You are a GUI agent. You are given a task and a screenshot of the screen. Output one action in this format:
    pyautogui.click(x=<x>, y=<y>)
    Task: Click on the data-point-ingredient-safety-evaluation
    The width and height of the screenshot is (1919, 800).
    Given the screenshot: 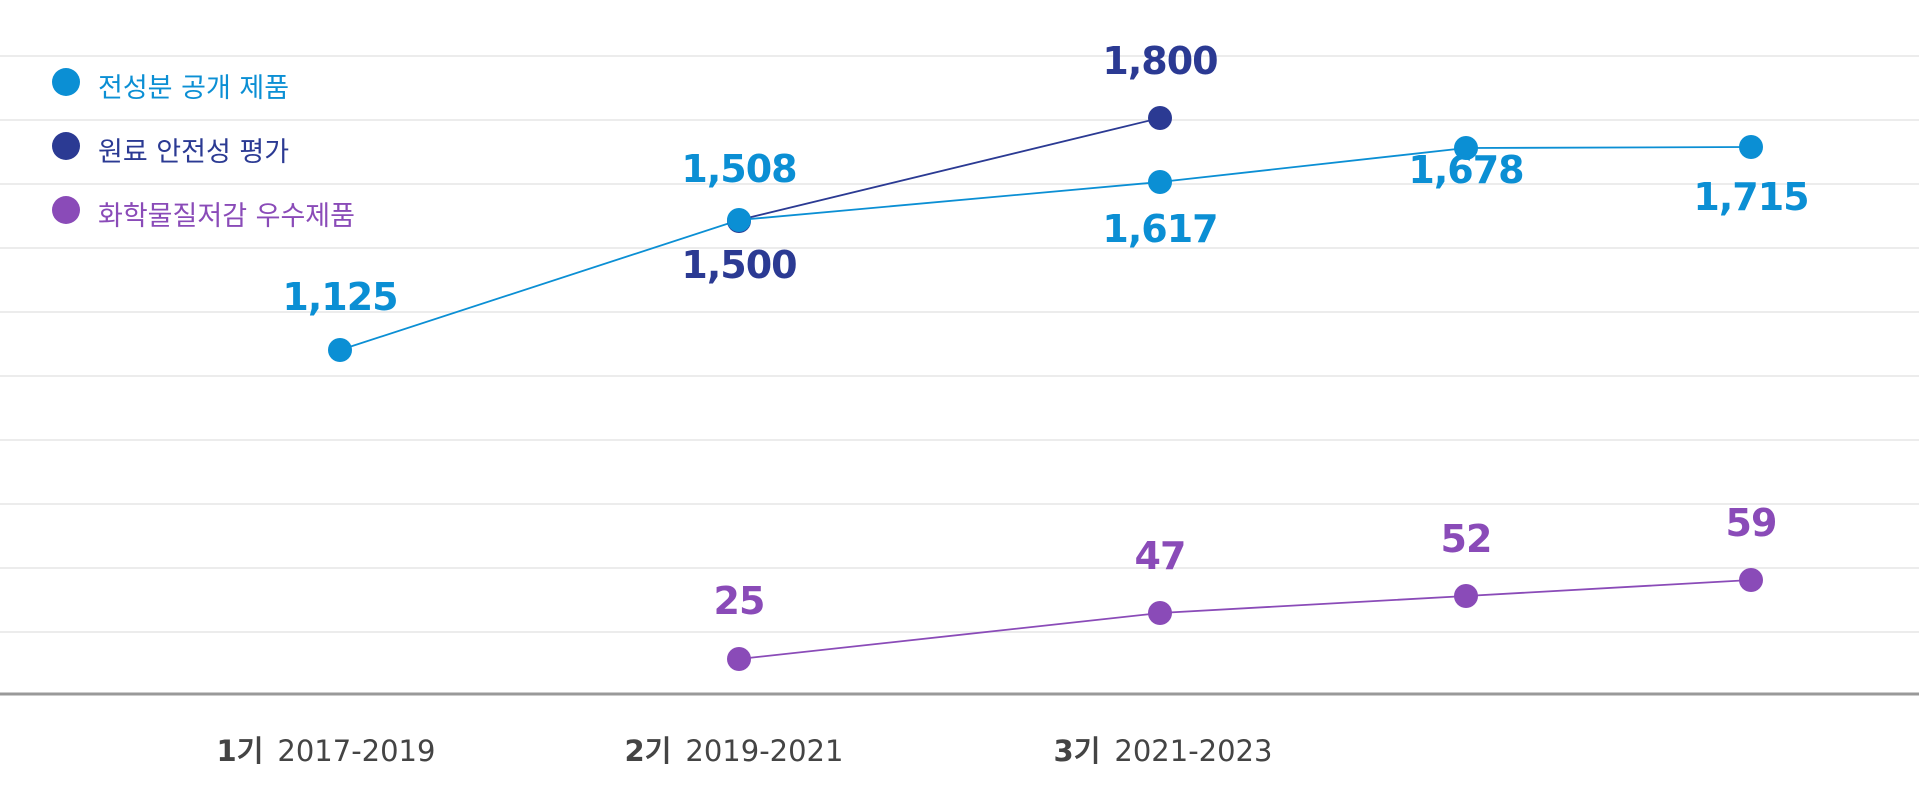 What is the action you would take?
    pyautogui.click(x=1160, y=118)
    